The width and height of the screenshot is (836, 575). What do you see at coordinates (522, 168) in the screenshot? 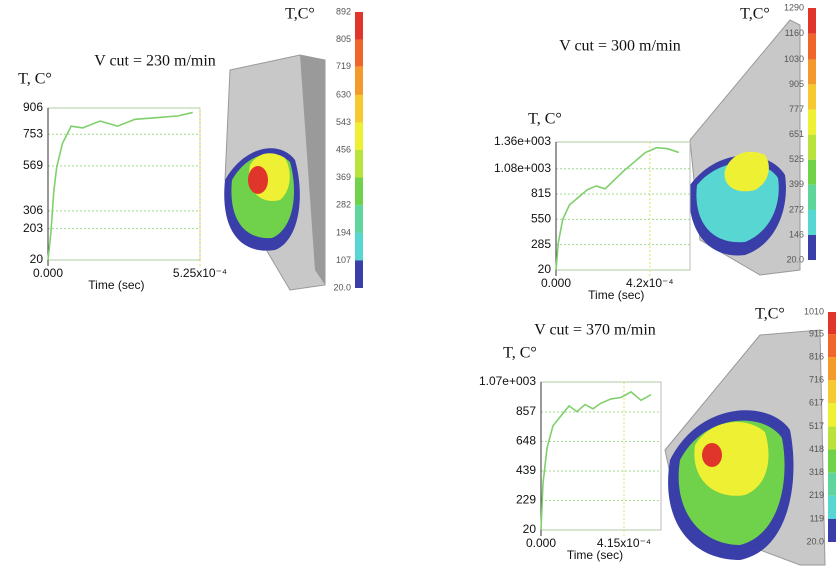
I see `y-tick-label: 1.08e+003` at bounding box center [522, 168].